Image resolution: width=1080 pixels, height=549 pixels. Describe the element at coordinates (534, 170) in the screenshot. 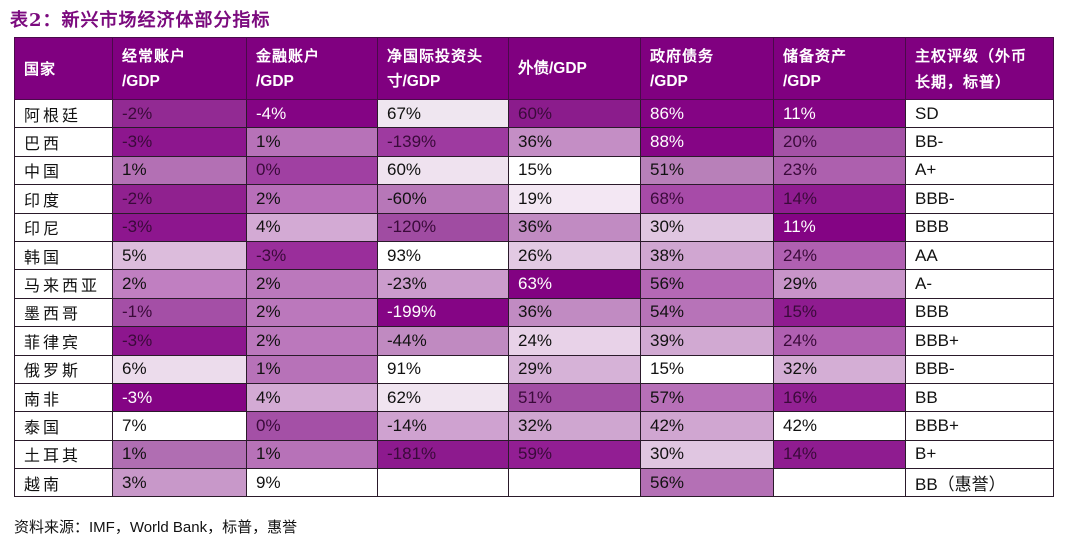

I see `table-row: 中国 1% 0% 60% 15% 51% 23% A+` at that location.